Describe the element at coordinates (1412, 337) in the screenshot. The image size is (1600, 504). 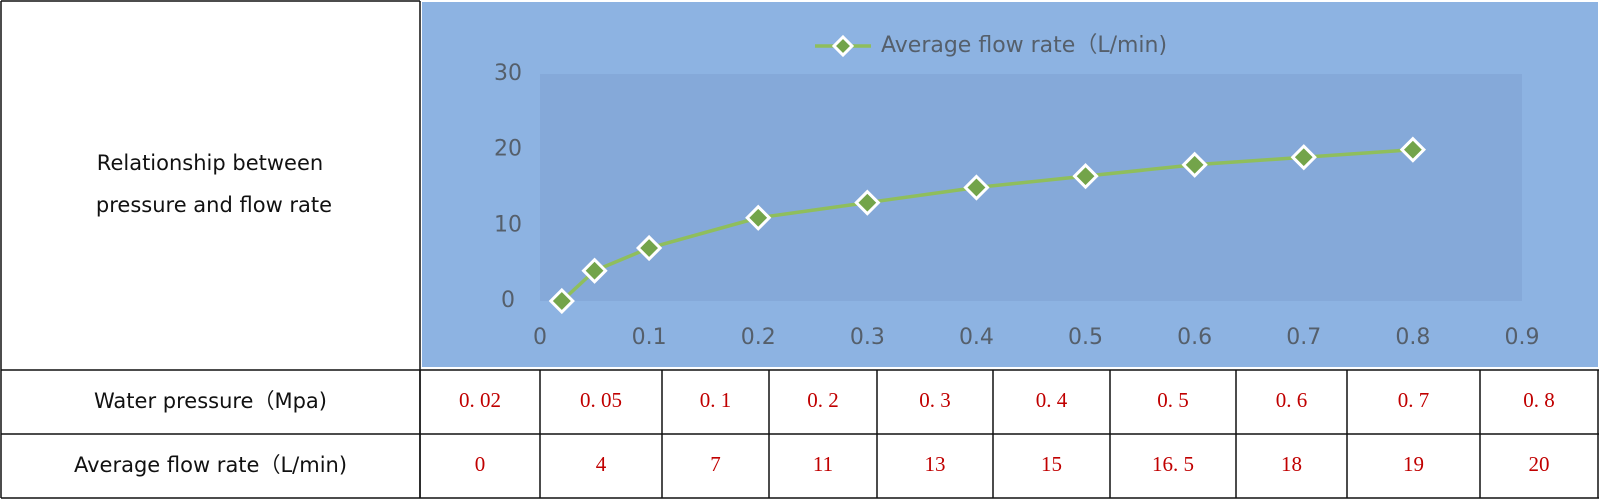
I see `x-tick-label: 0.8` at that location.